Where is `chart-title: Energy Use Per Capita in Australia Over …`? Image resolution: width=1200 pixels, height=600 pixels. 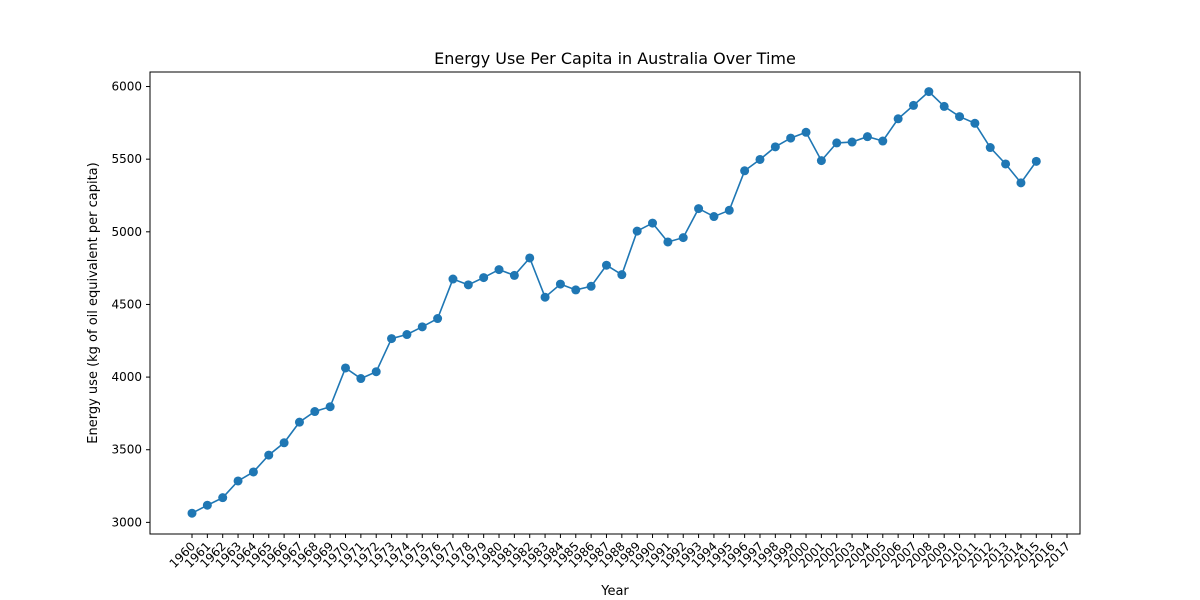 chart-title: Energy Use Per Capita in Australia Over … is located at coordinates (615, 58).